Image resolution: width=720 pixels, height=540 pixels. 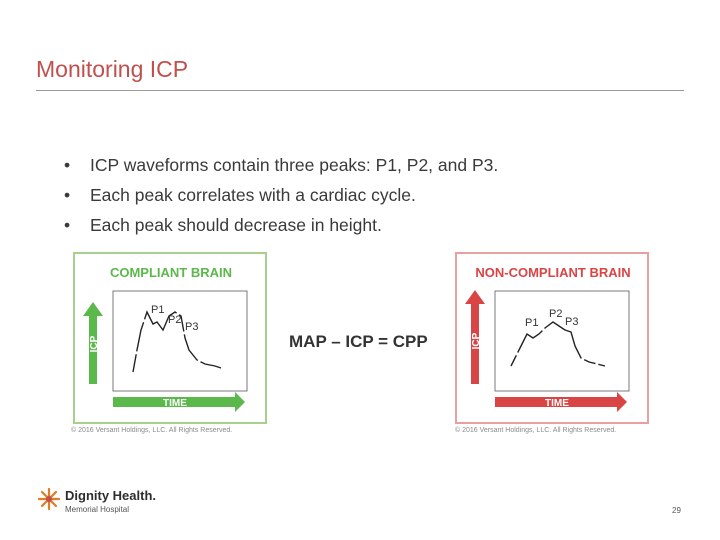 I want to click on brand-subtitle: Memorial Hospital, so click(x=97, y=509).